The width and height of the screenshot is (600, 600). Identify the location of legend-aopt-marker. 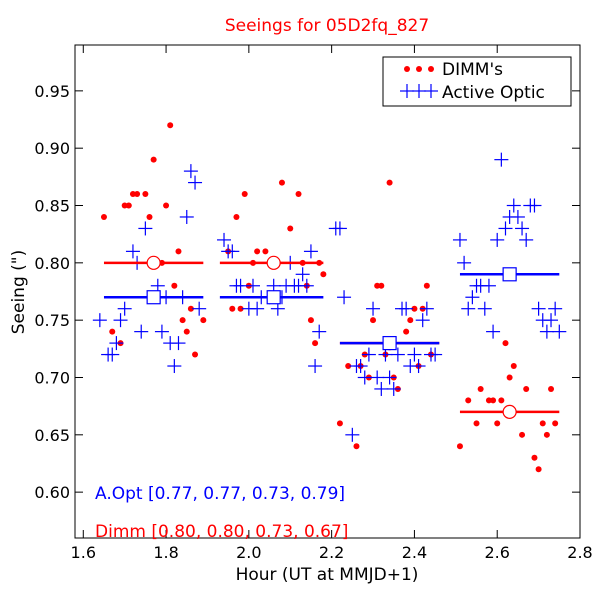
(419, 91).